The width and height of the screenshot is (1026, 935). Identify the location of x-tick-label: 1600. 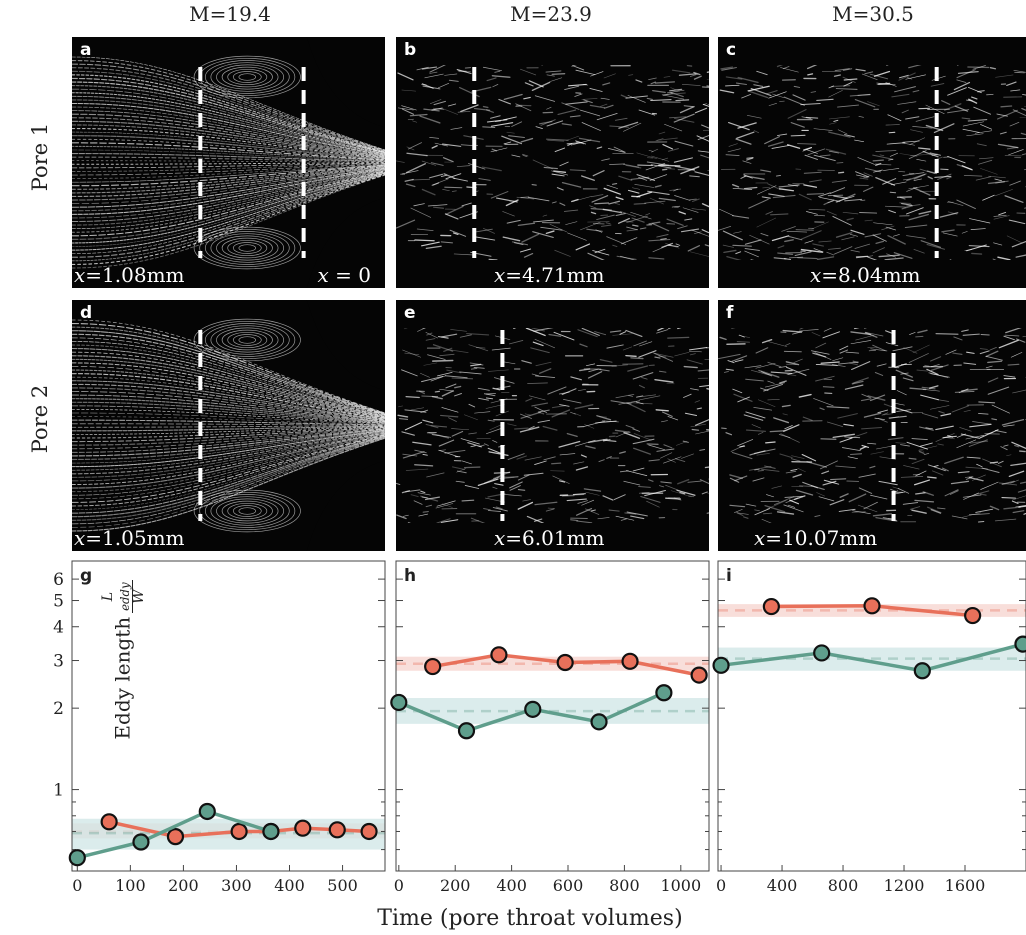
(965, 885).